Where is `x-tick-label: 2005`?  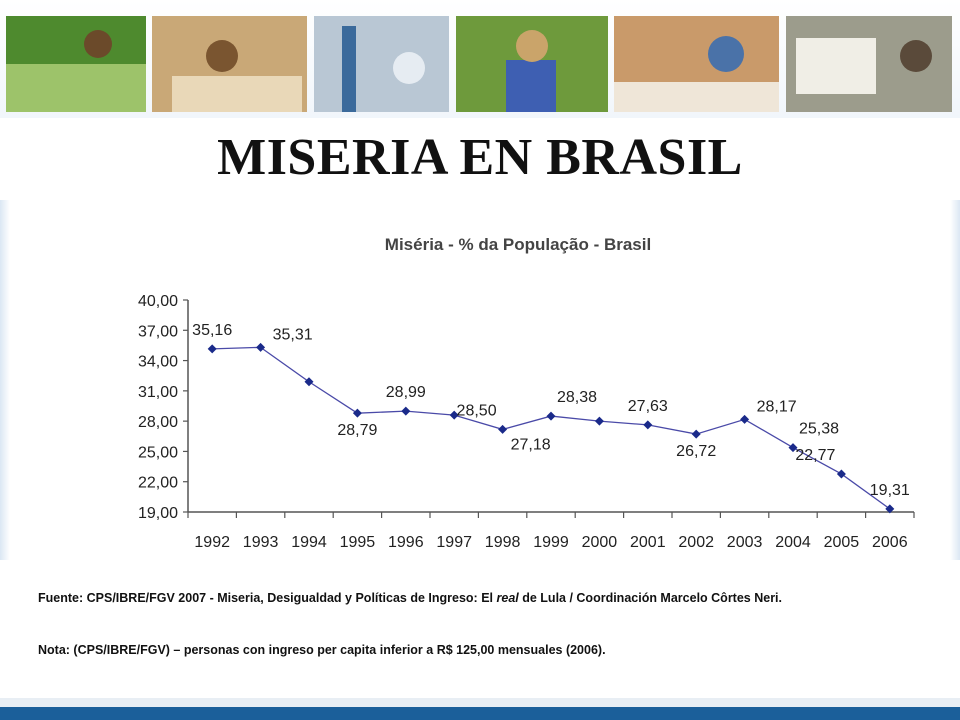
x-tick-label: 2005 is located at coordinates (842, 542).